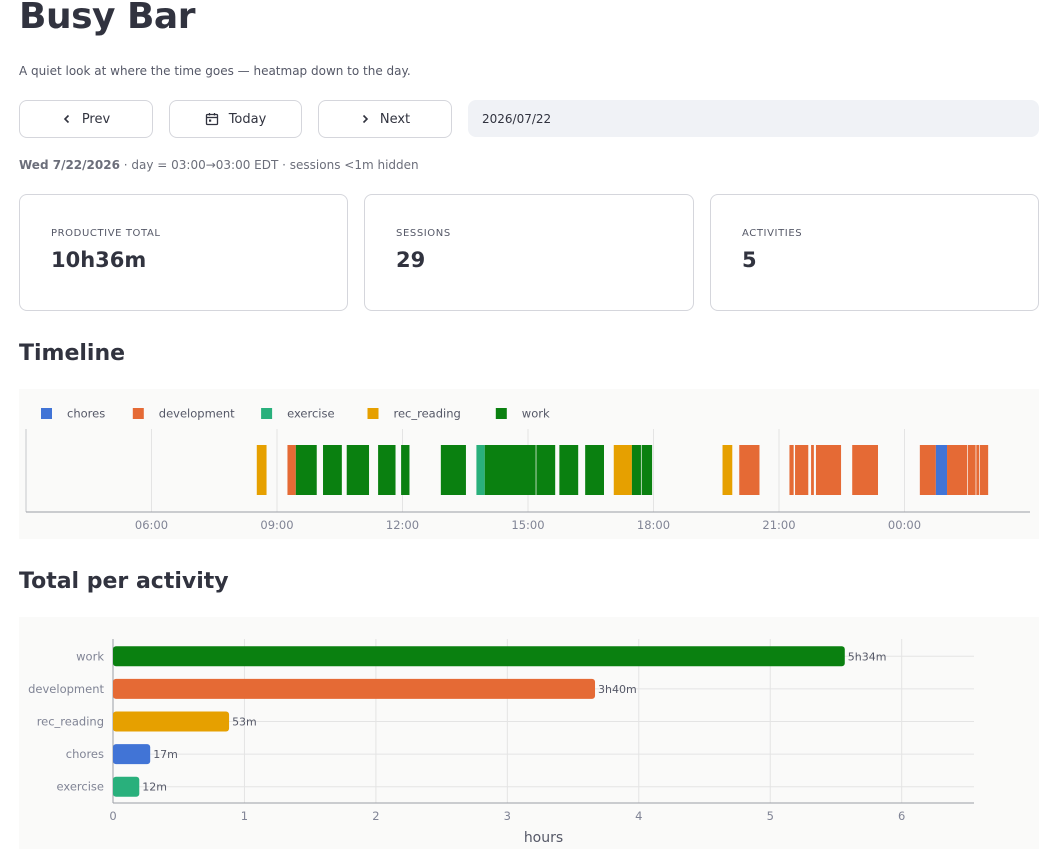  I want to click on calendar-icon, so click(212, 119).